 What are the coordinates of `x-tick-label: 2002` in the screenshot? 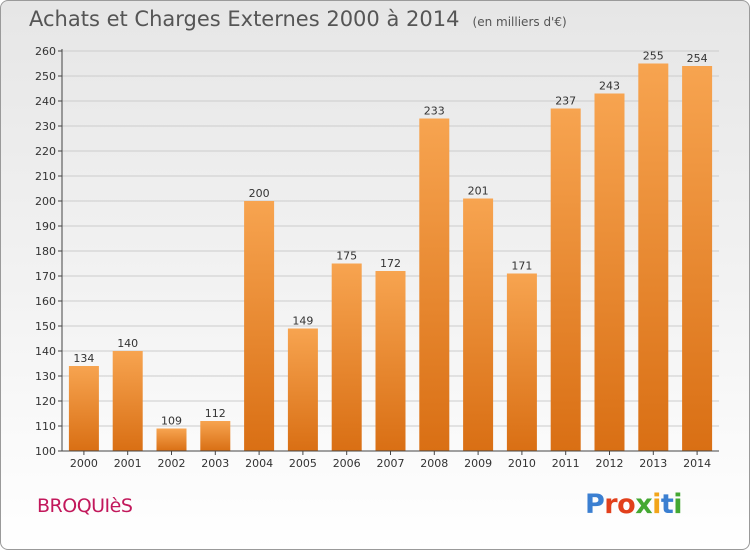 It's located at (172, 463).